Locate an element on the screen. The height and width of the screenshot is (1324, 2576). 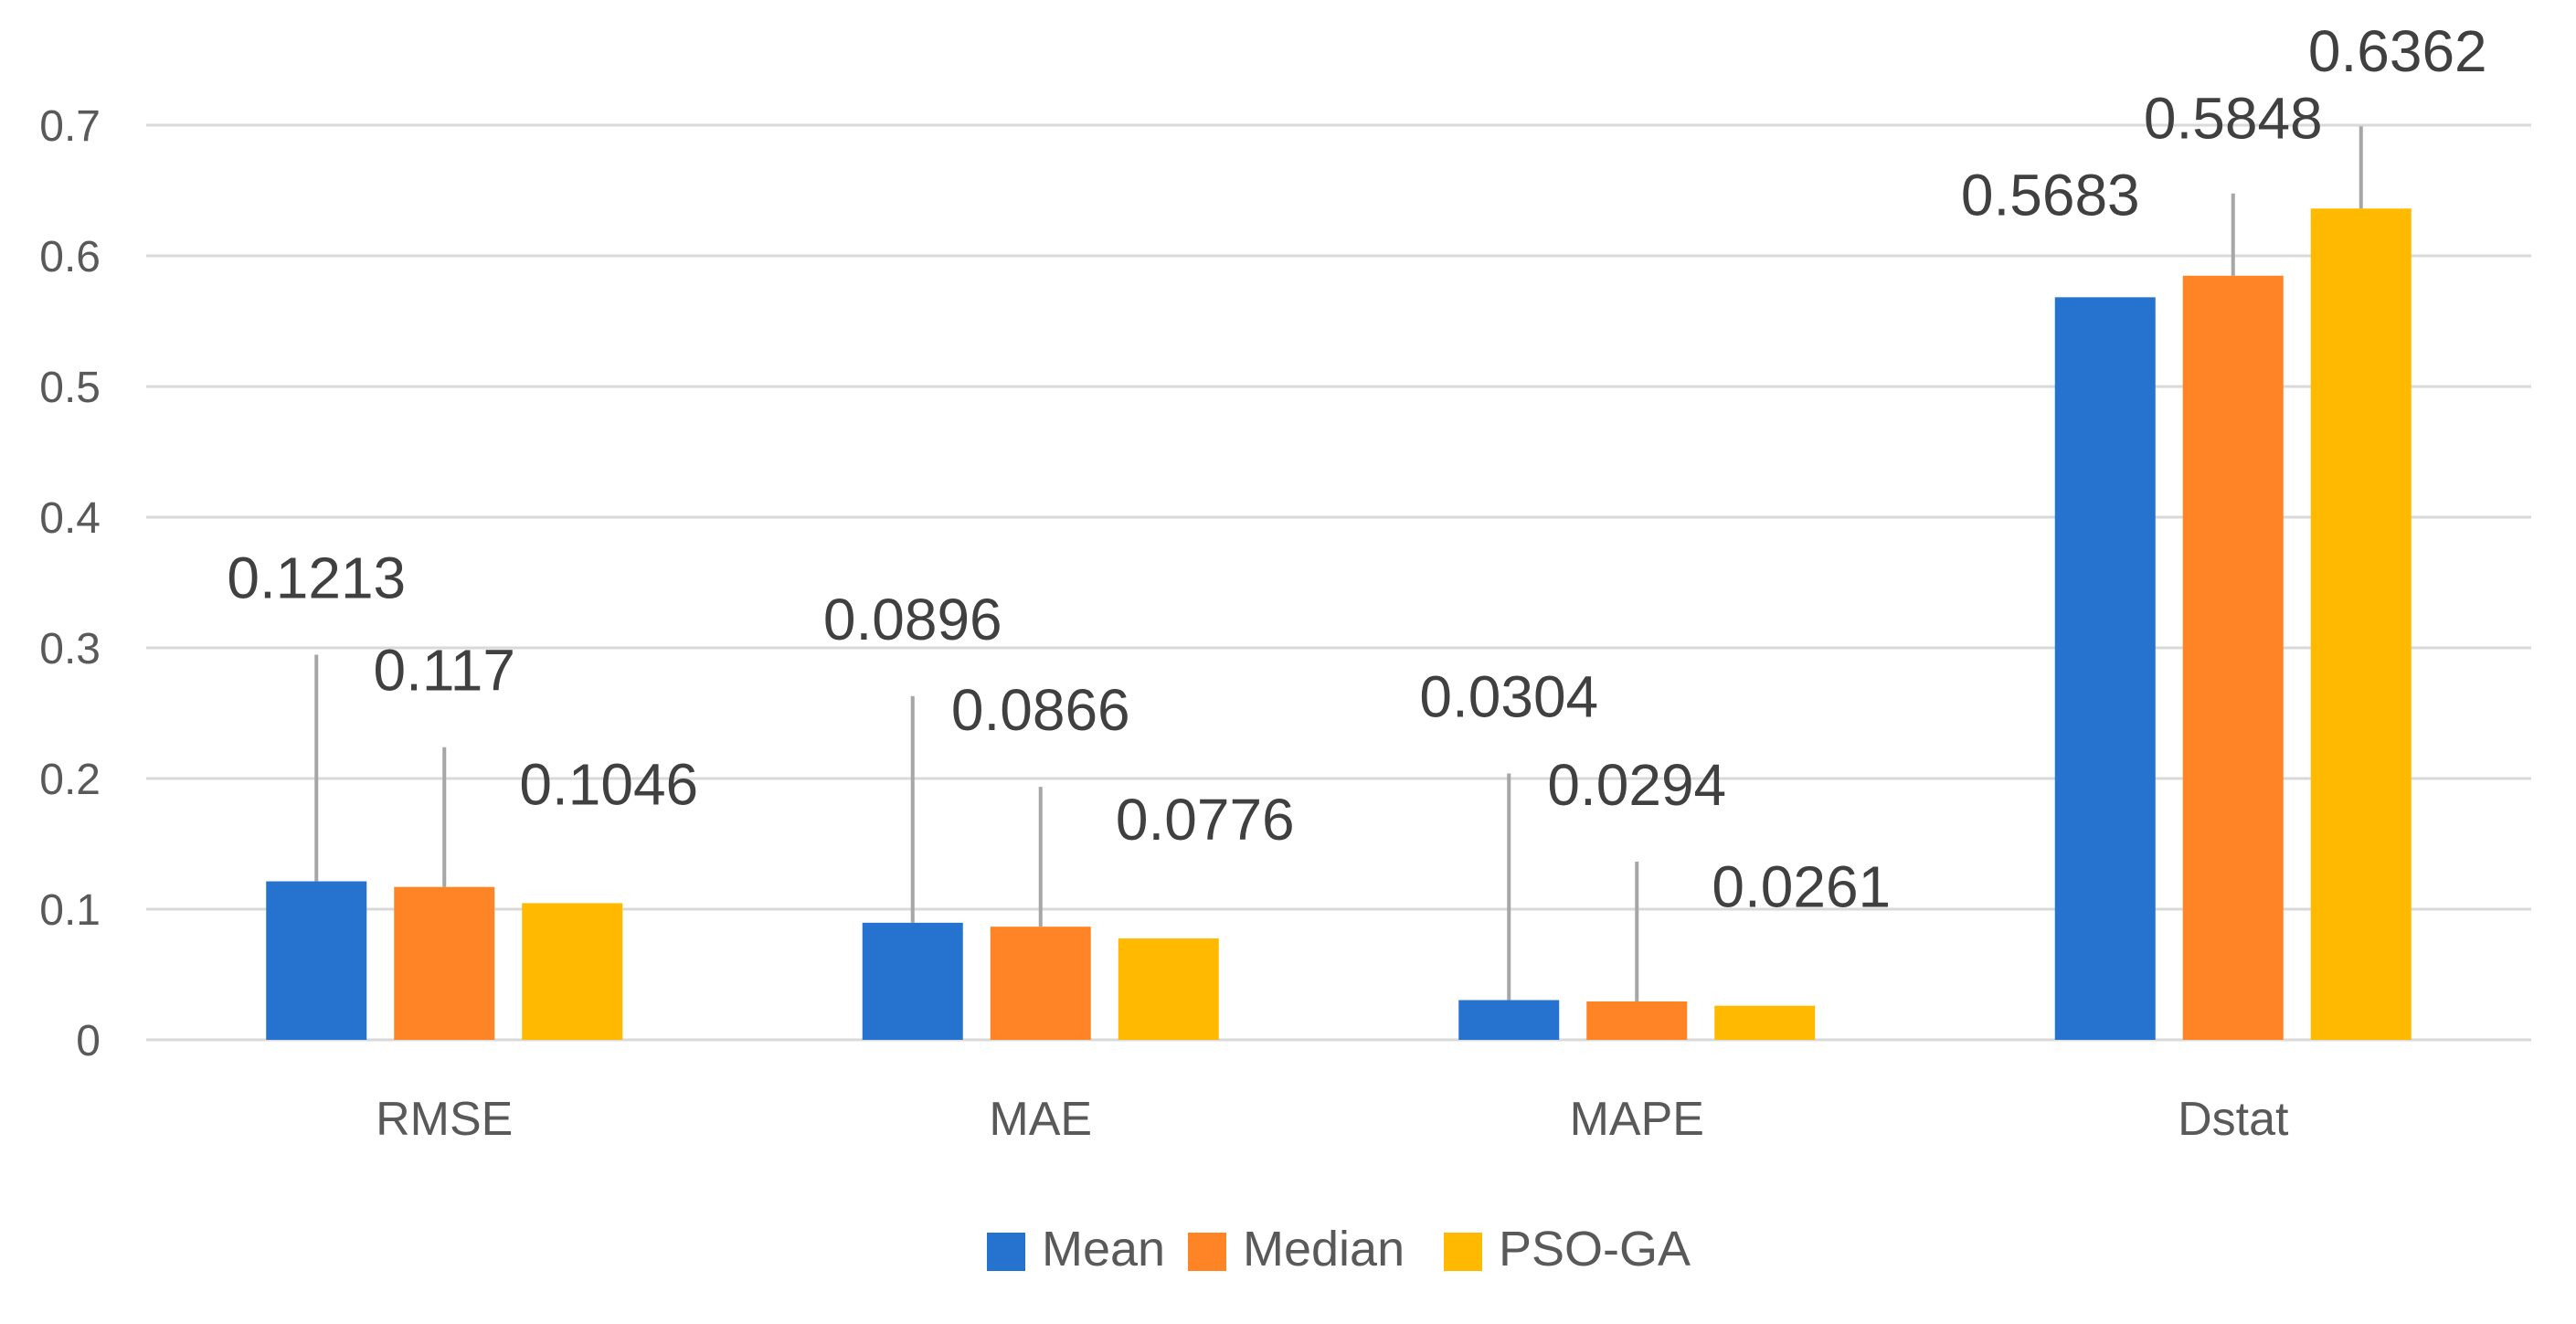
data-label: 0.5683 is located at coordinates (2050, 195).